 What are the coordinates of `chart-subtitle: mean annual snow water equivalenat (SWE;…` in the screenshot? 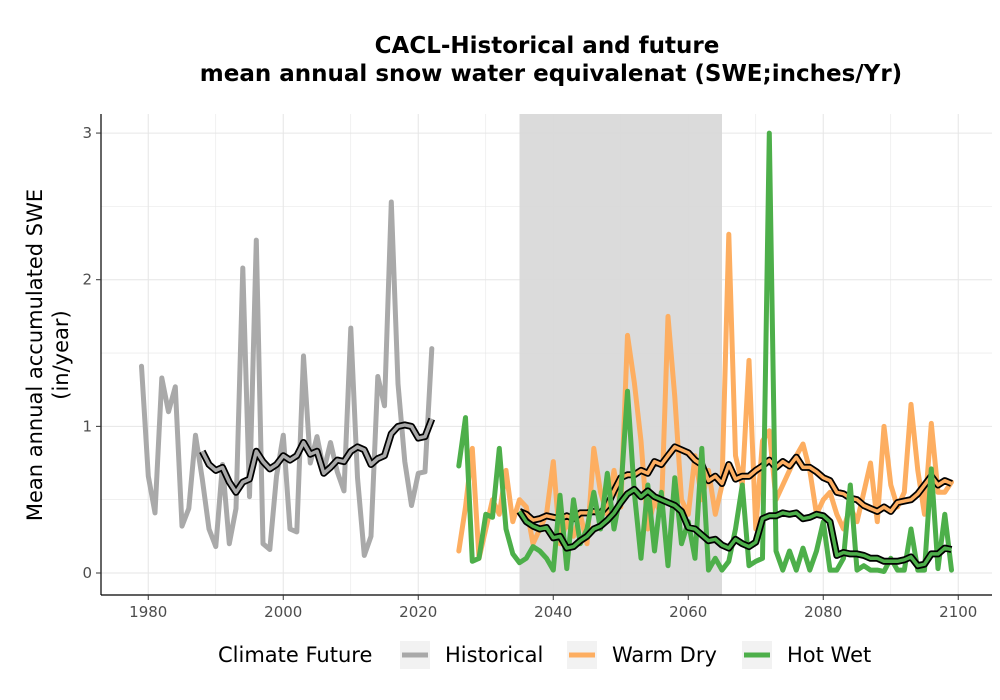 It's located at (551, 74).